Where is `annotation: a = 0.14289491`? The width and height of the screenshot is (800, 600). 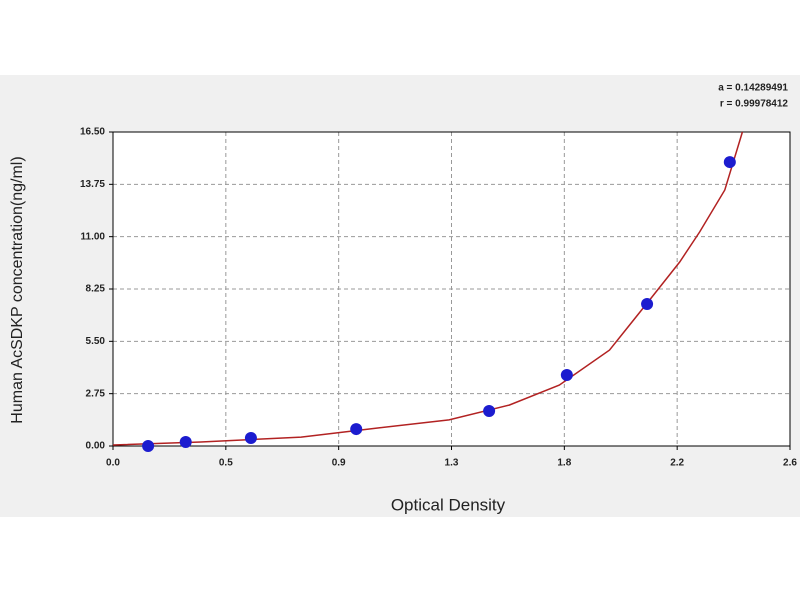 annotation: a = 0.14289491 is located at coordinates (753, 88).